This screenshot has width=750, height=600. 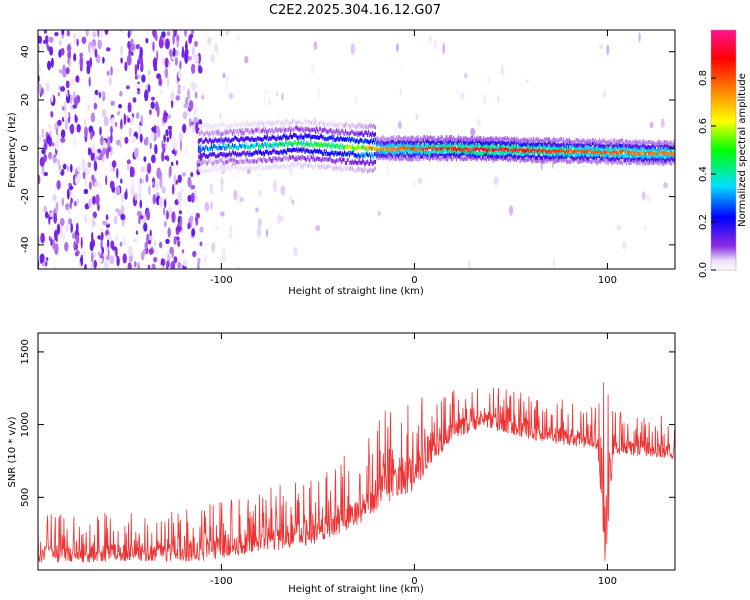 I want to click on y-tick-label: 1500, so click(x=25, y=351).